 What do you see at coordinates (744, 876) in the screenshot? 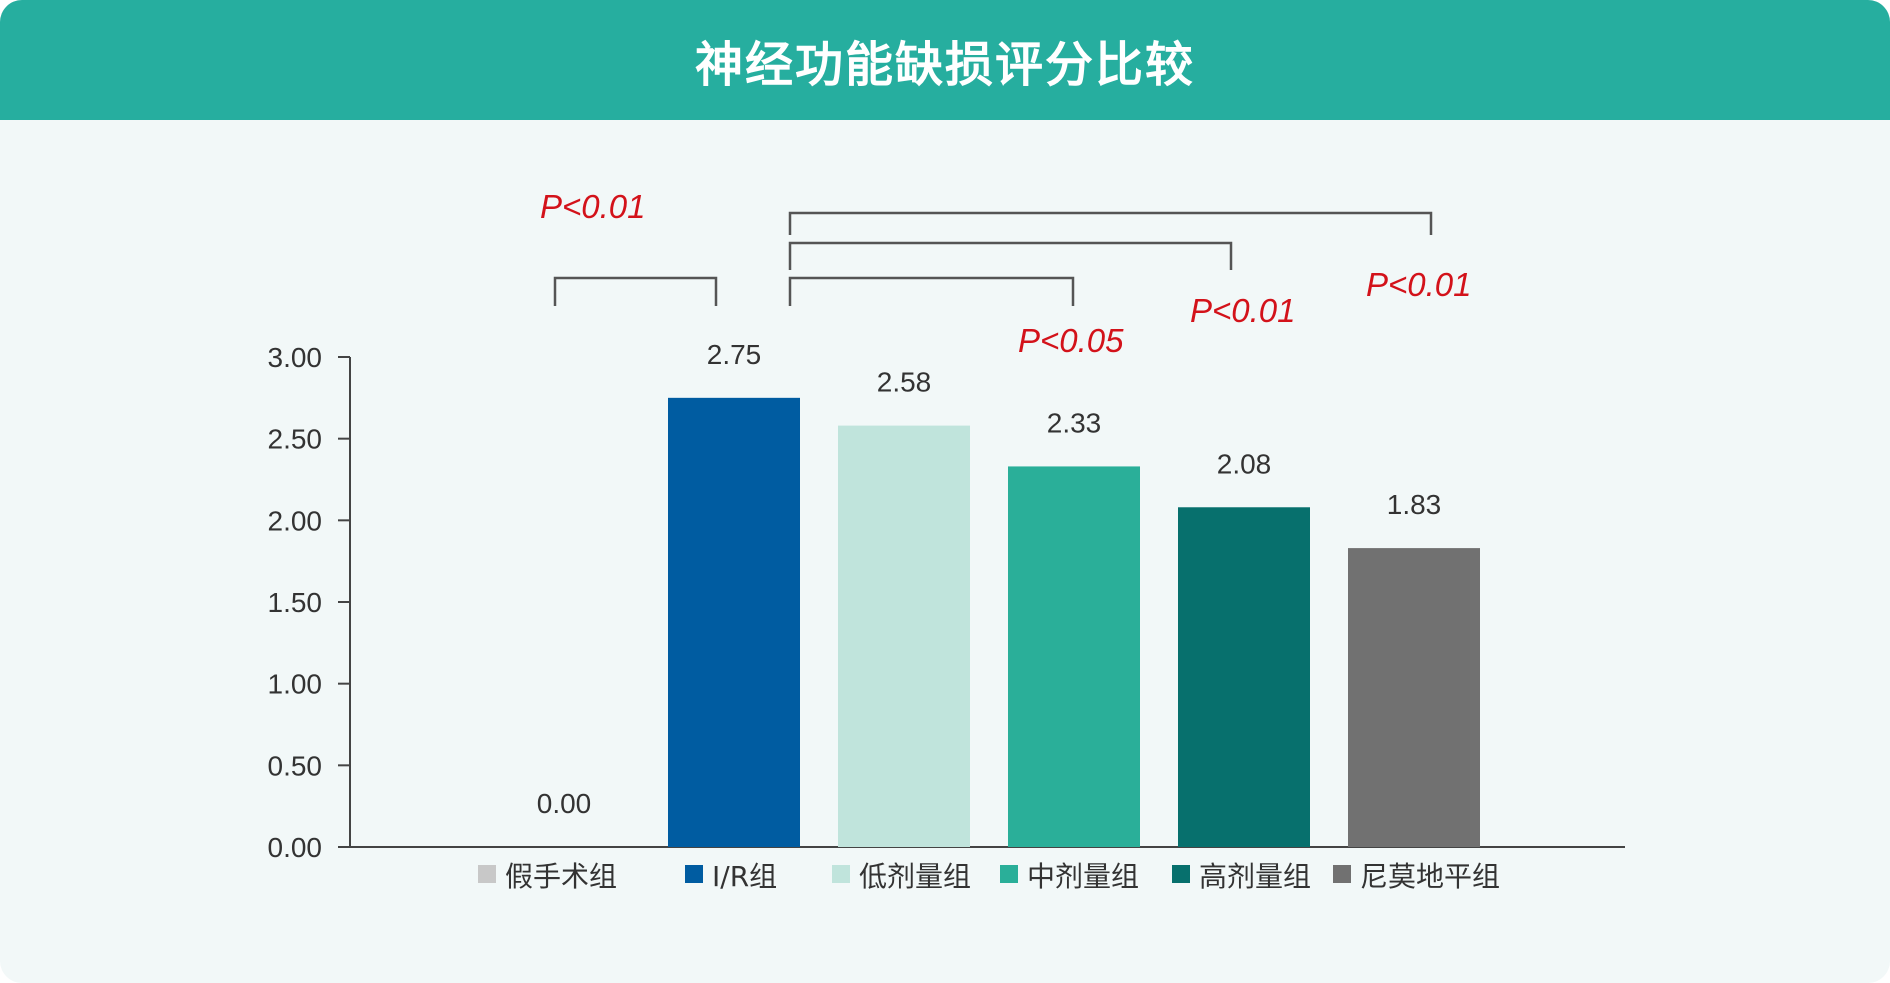
I see `legend-label: I/R组` at bounding box center [744, 876].